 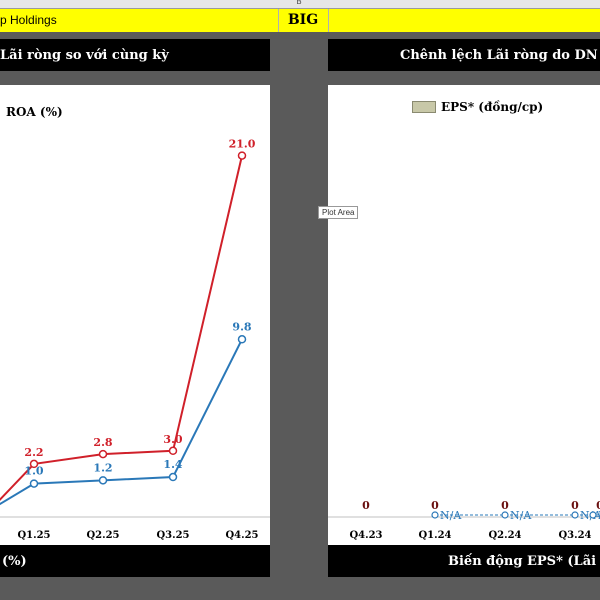 I want to click on title-row: p Holdings BIG, so click(x=300, y=20).